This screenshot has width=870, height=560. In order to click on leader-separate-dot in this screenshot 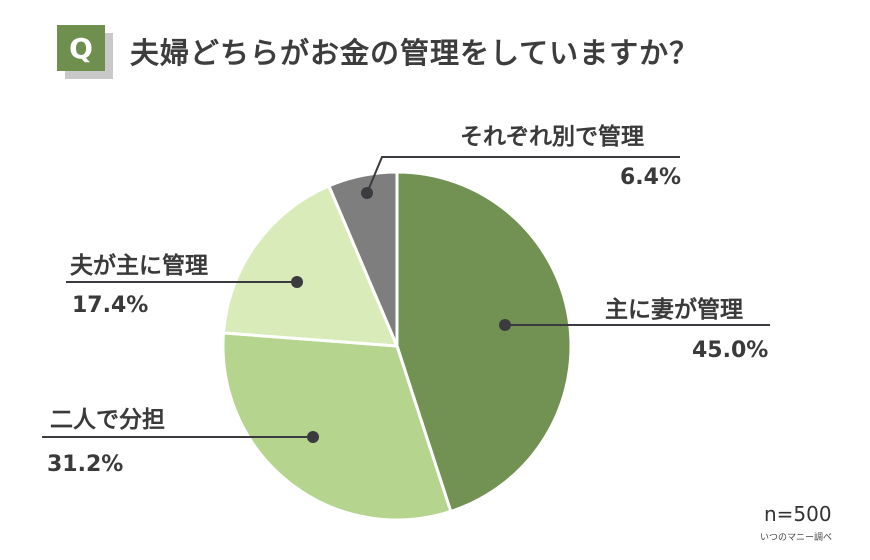, I will do `click(367, 193)`.